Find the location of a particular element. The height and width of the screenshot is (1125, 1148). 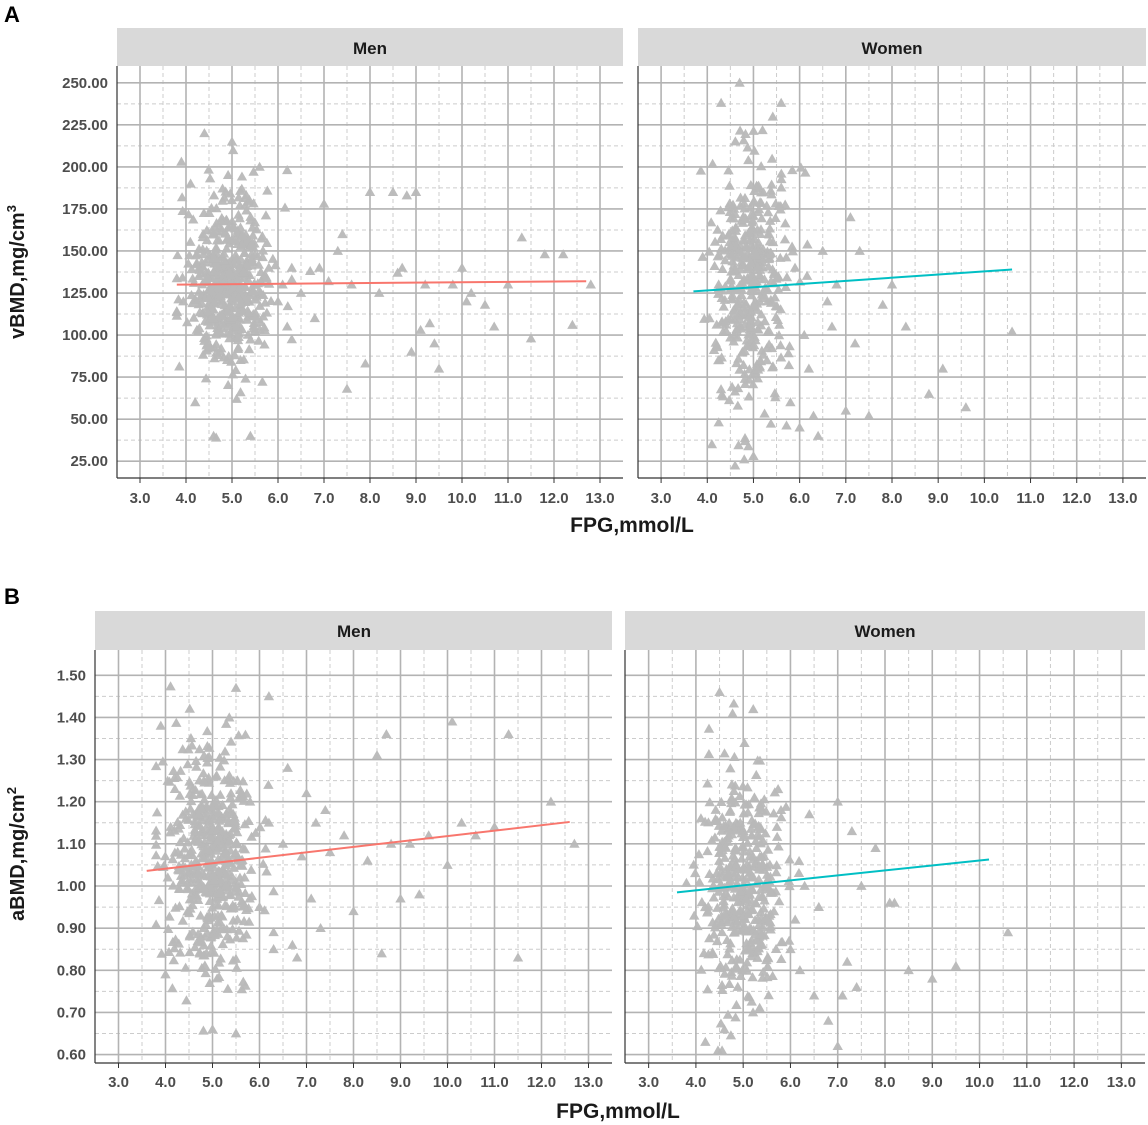

x-tick-label-women-b-7: 10.0 is located at coordinates (979, 1082).